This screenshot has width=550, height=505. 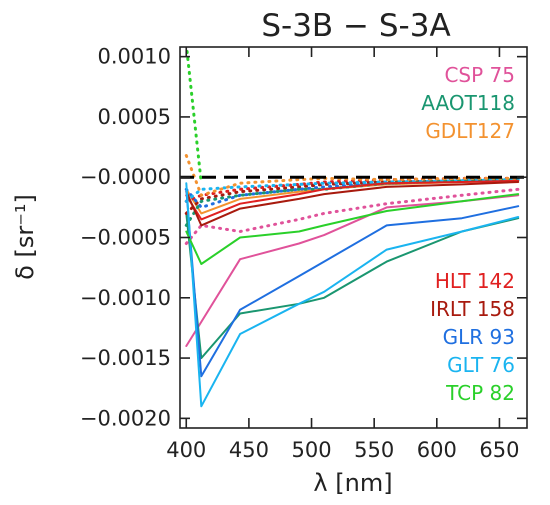 I want to click on legend-entry-aaot118: AAOT118, so click(x=468, y=103).